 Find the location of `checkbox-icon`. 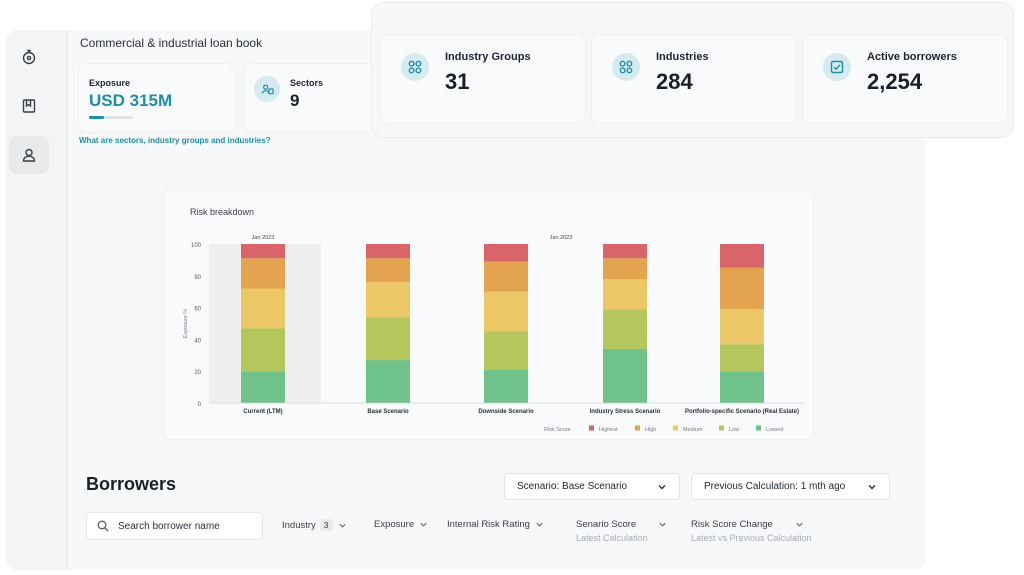

checkbox-icon is located at coordinates (837, 67).